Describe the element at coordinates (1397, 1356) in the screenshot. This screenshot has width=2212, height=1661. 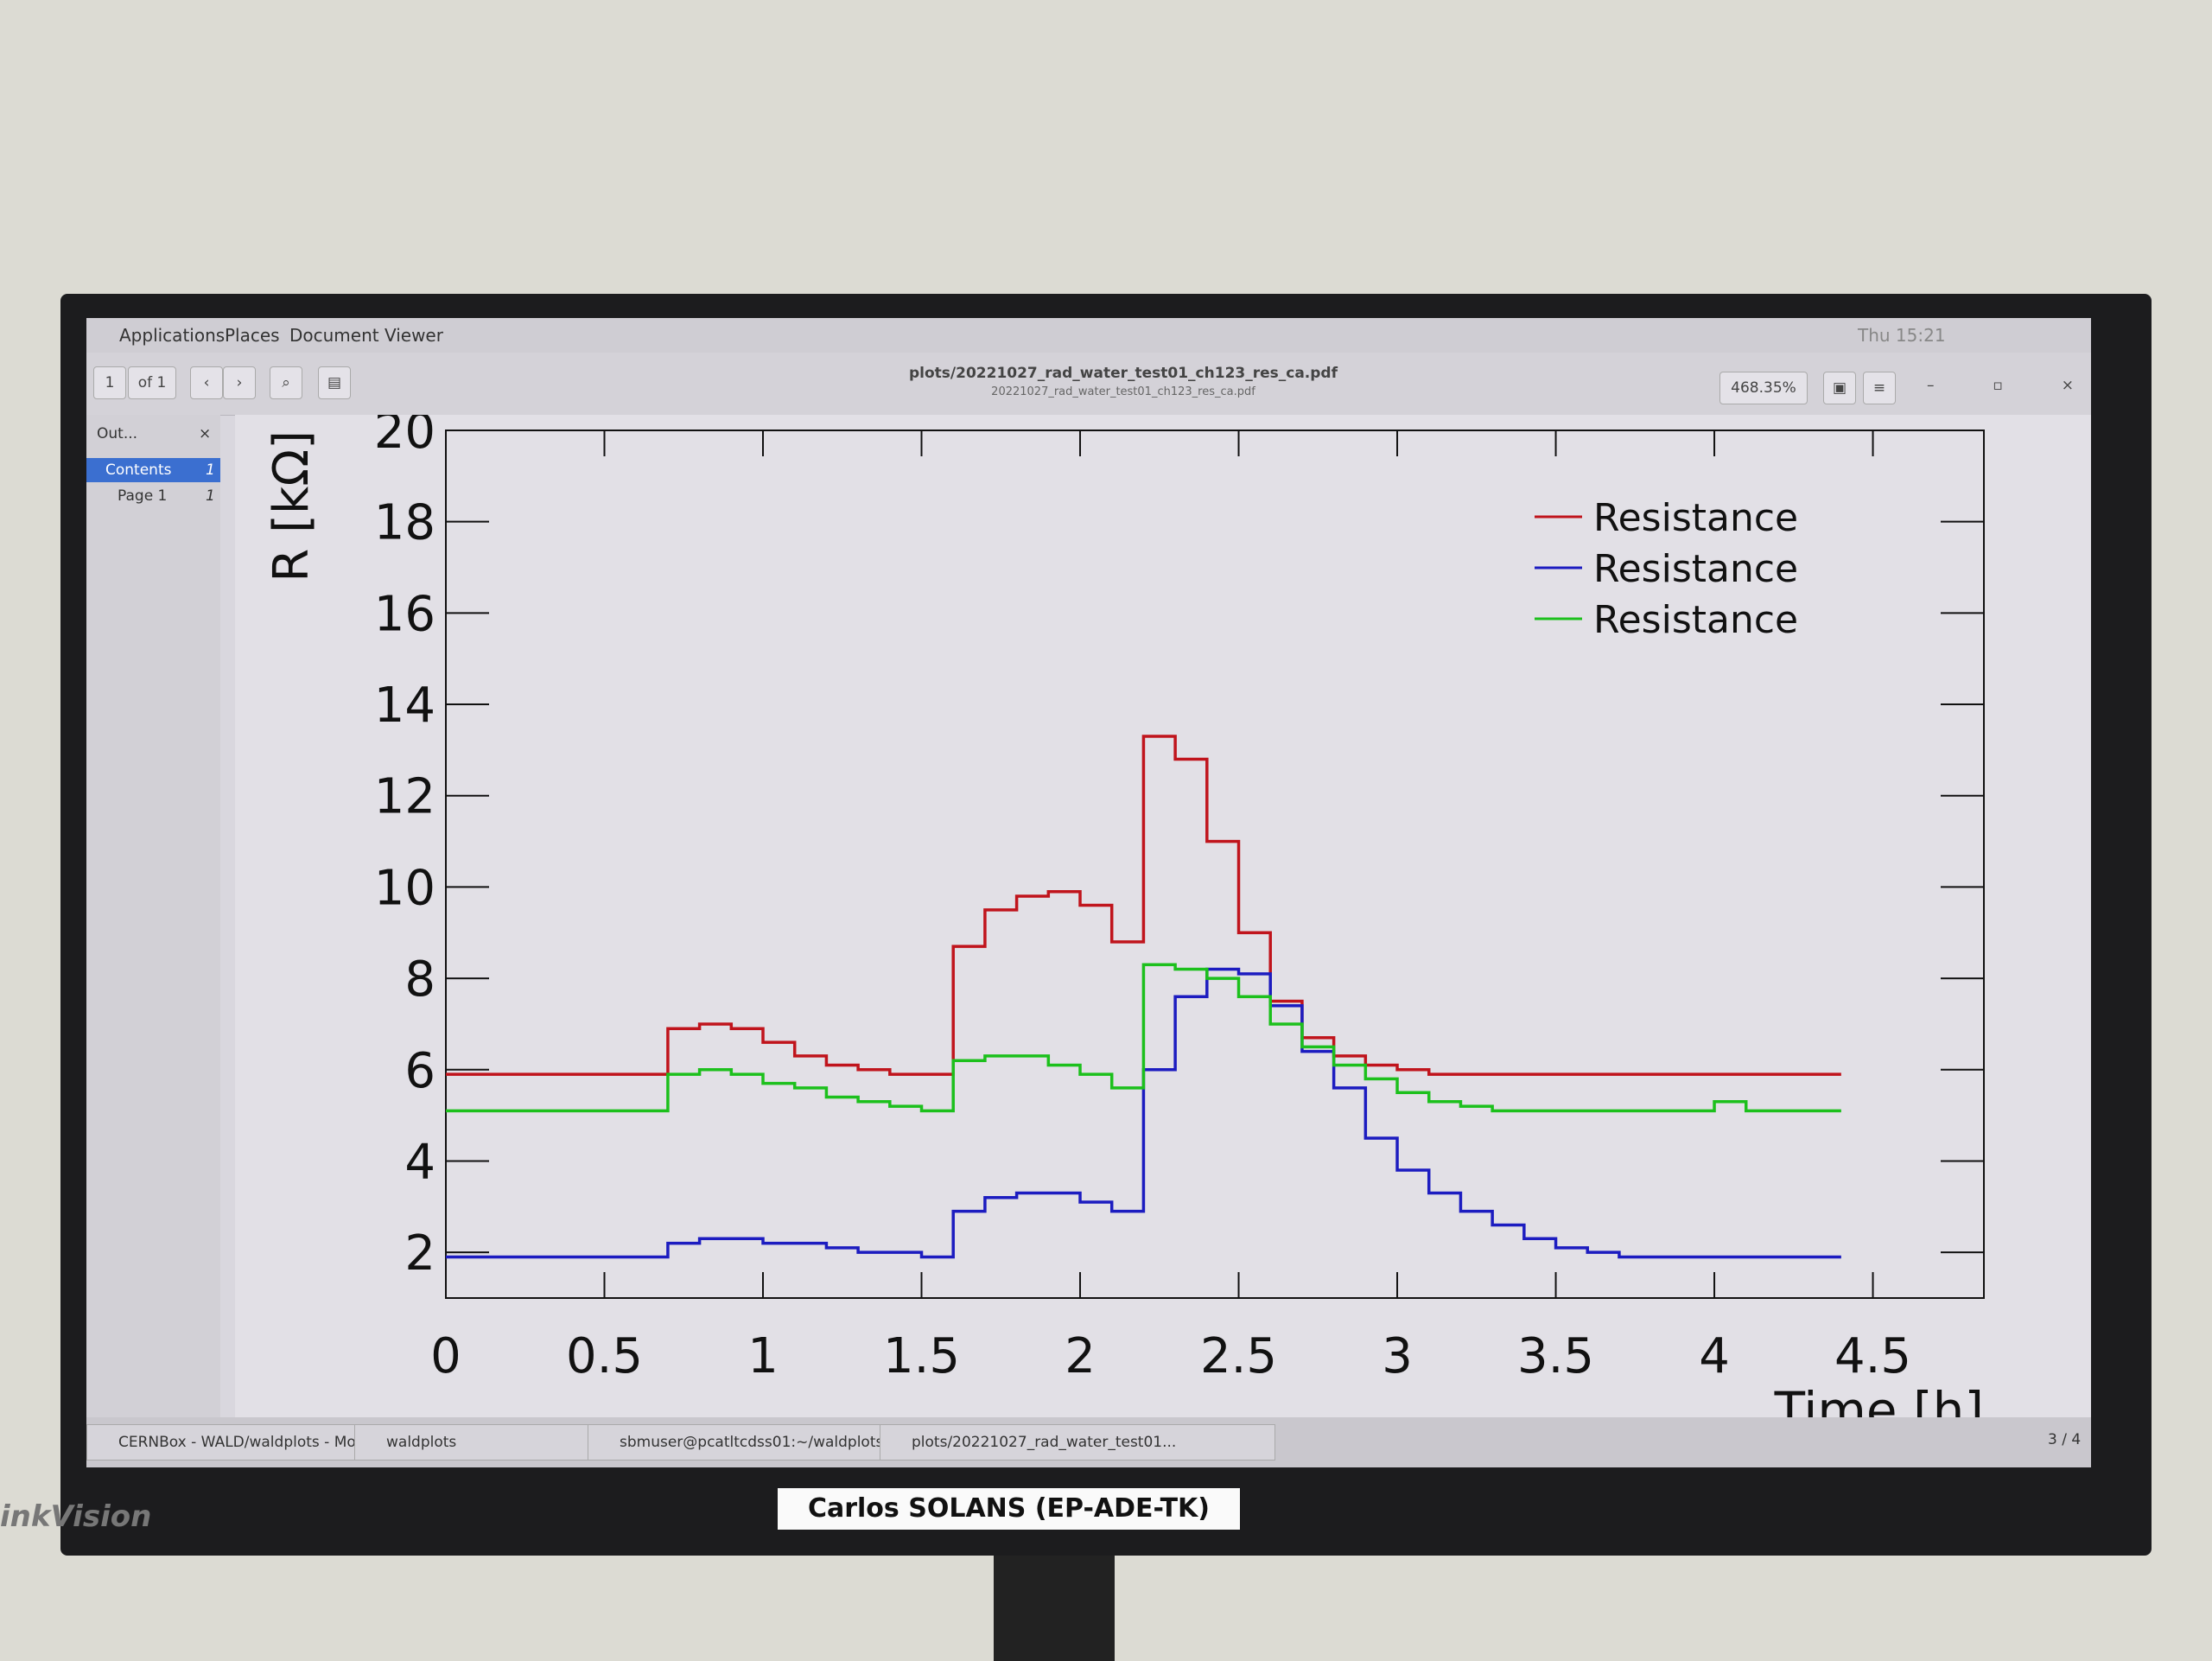
I see `x-tick-label: 3` at that location.